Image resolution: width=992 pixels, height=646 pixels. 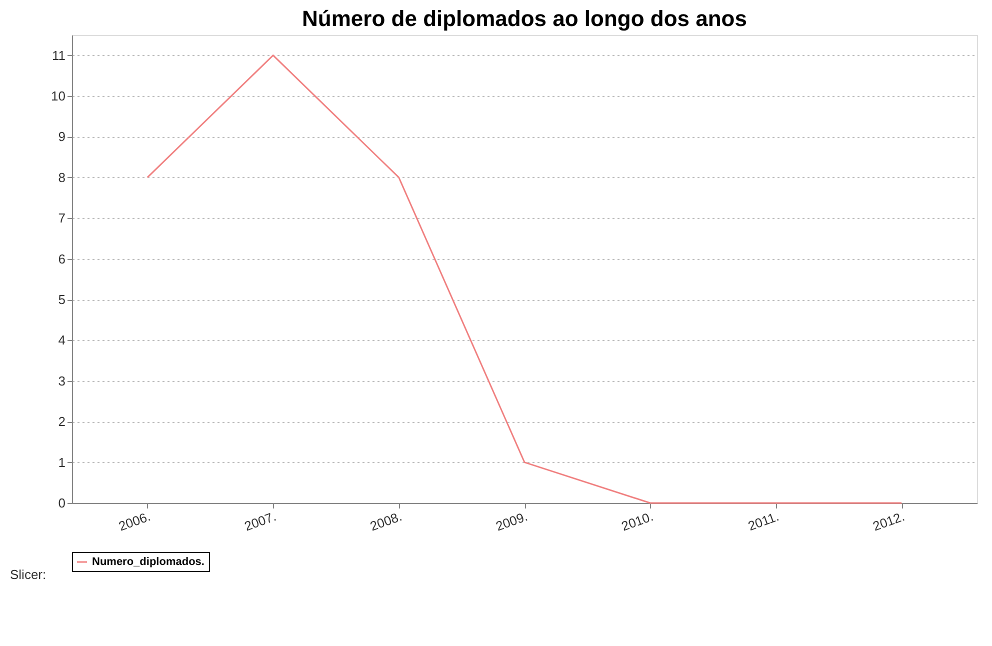 What do you see at coordinates (62, 422) in the screenshot?
I see `y-tick-label: 2` at bounding box center [62, 422].